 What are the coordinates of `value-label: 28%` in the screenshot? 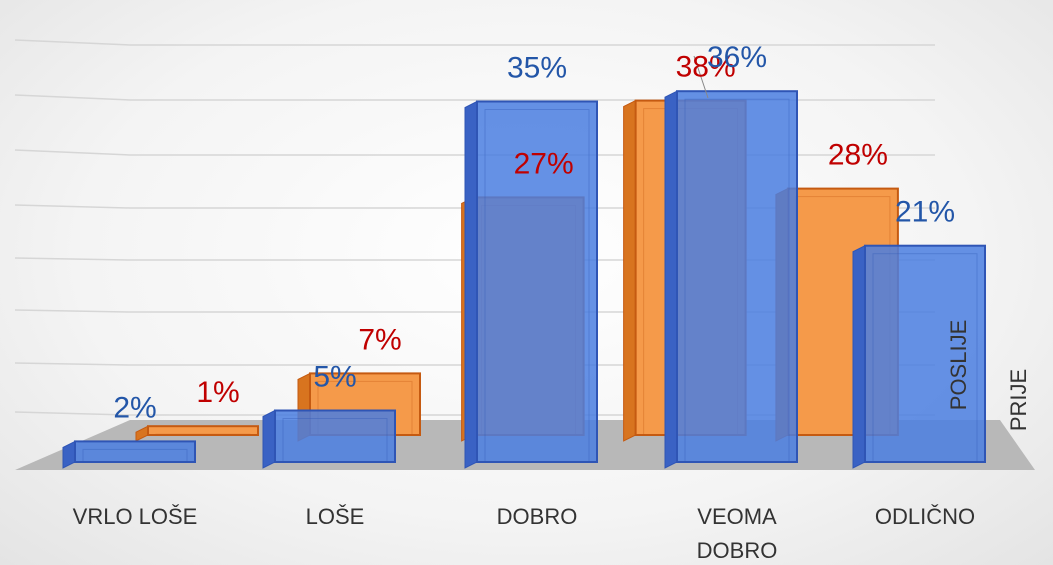 It's located at (858, 155).